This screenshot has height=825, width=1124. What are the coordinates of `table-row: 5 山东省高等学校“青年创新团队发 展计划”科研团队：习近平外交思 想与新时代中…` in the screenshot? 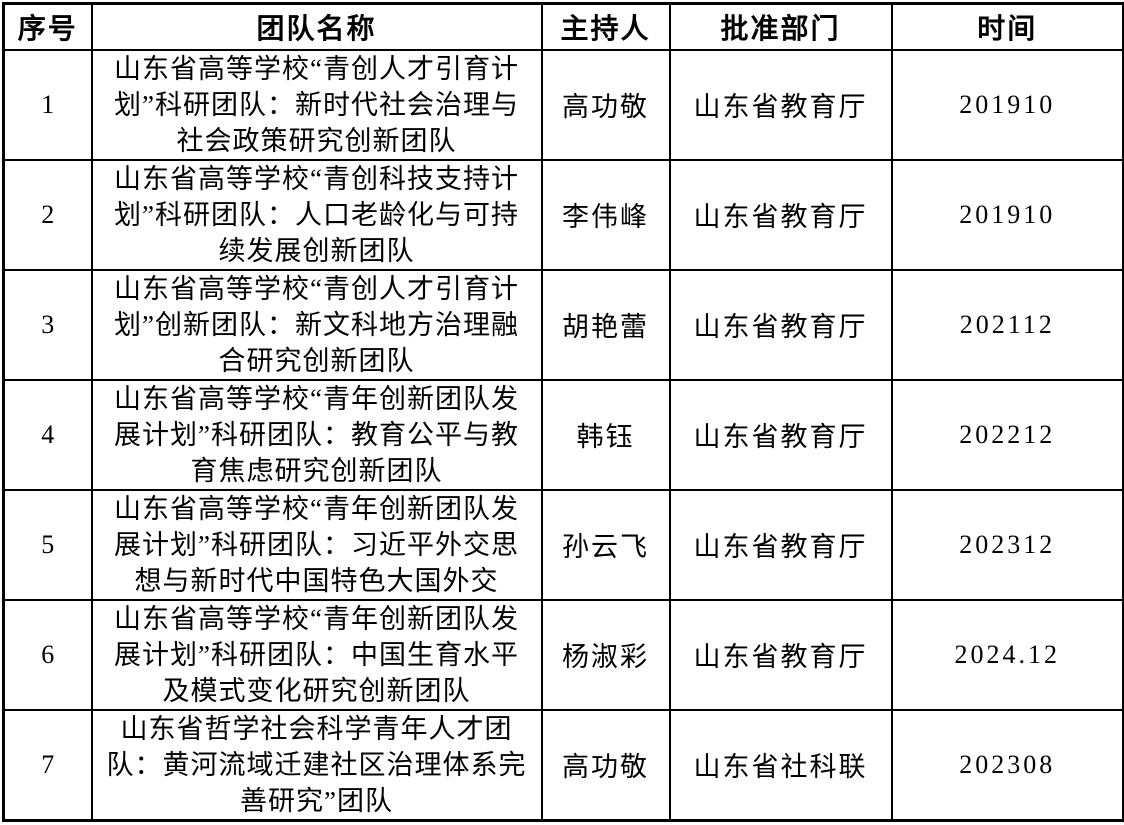 It's located at (563, 544).